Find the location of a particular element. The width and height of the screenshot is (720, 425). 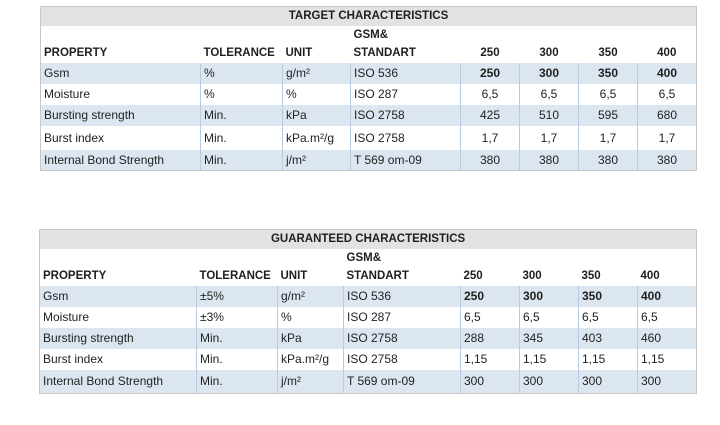

table-row: Moisture % % ISO 287 6,5 6,5 6,5 6,5 is located at coordinates (369, 94).